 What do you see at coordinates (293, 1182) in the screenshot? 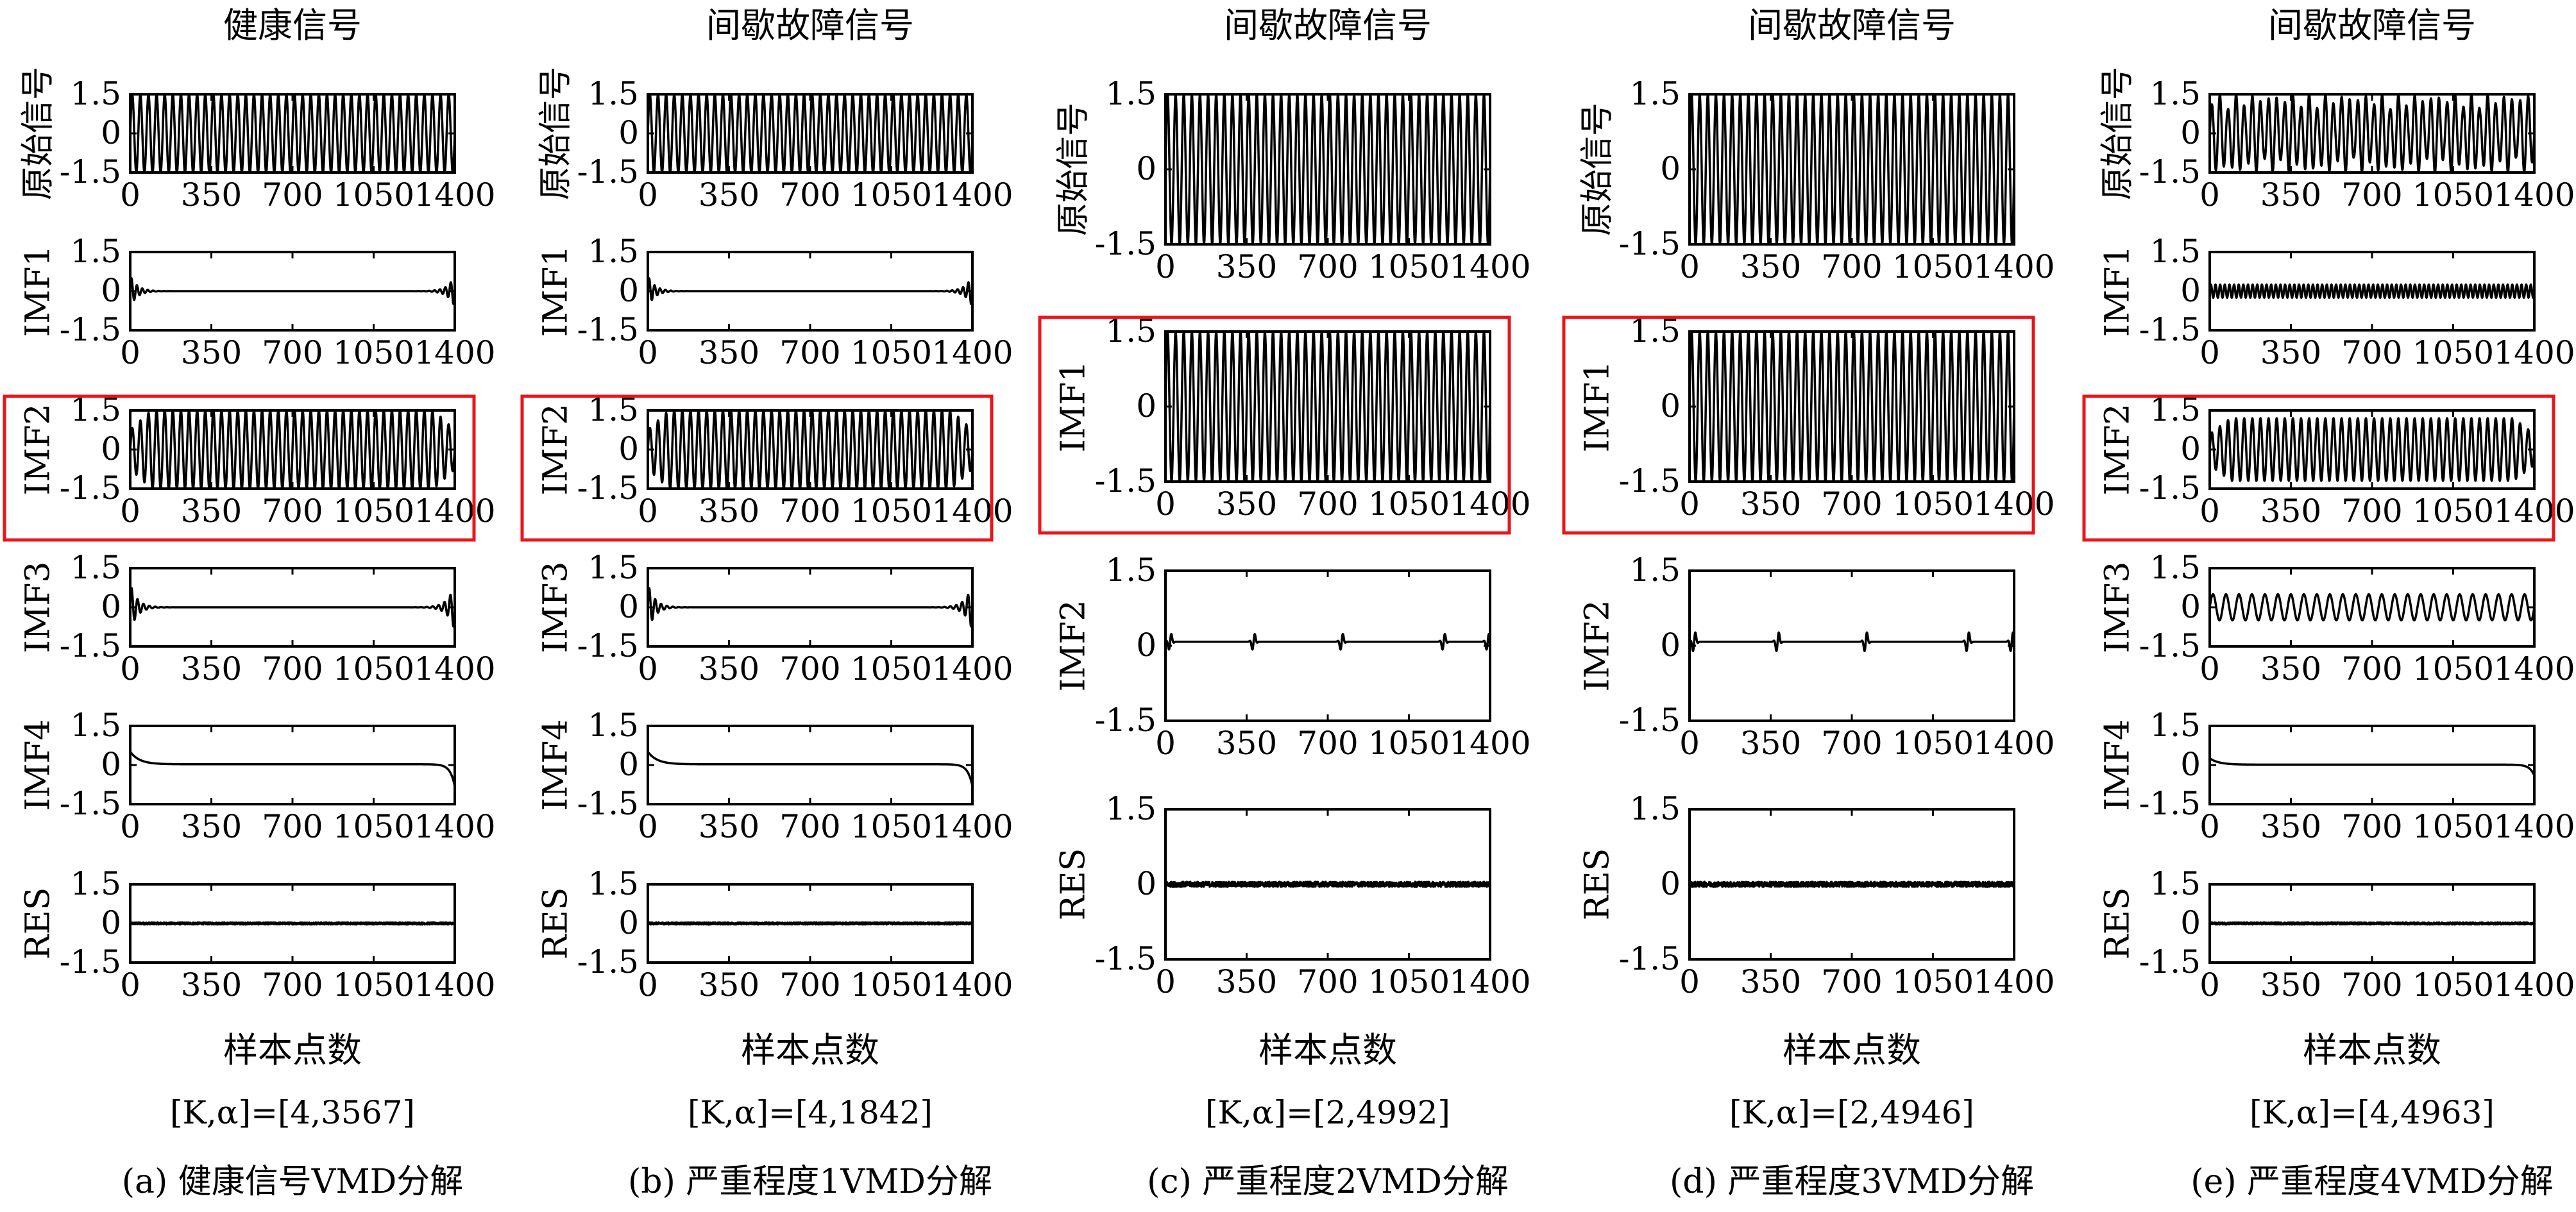
I see `subfigure-caption: (a) 健康信号VMD分解` at bounding box center [293, 1182].